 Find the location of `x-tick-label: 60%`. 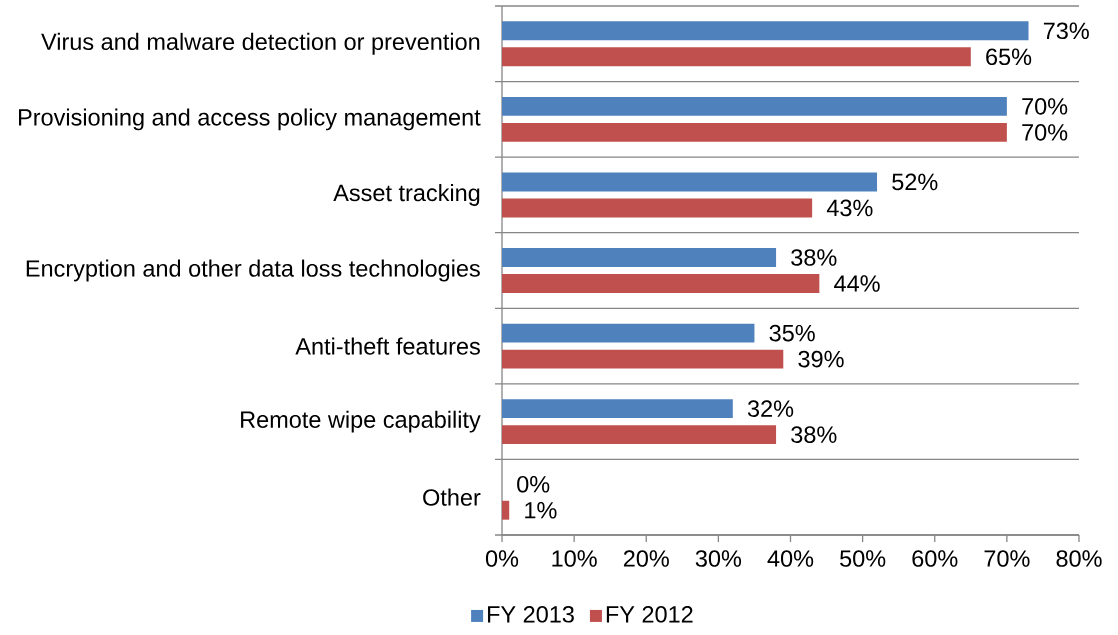

x-tick-label: 60% is located at coordinates (935, 558).